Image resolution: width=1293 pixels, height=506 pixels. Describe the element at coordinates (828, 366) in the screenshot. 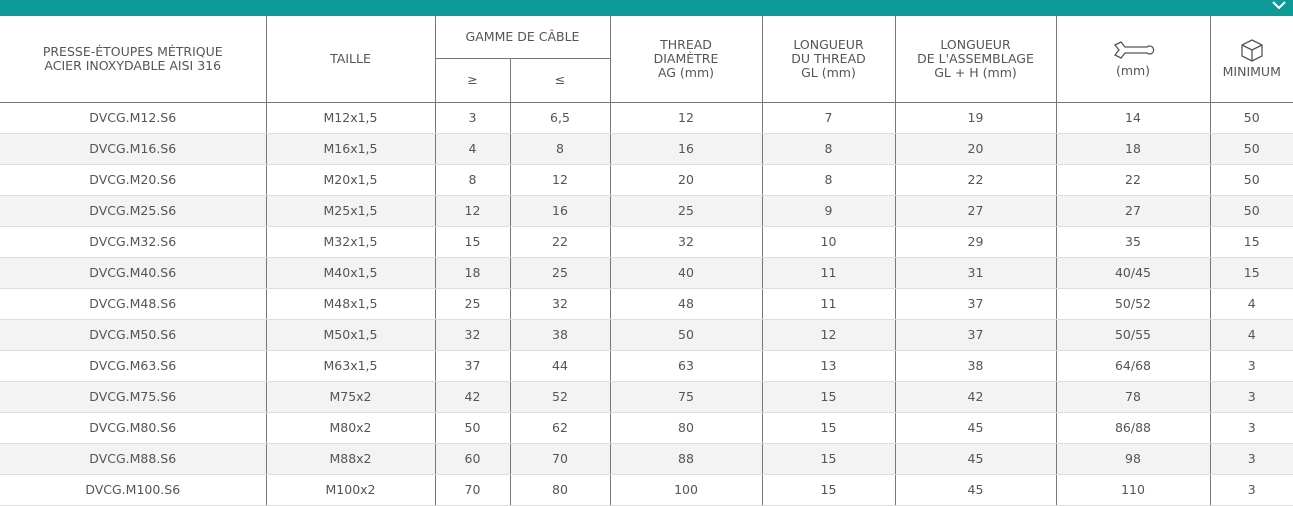

I see `table-cell: 13` at that location.